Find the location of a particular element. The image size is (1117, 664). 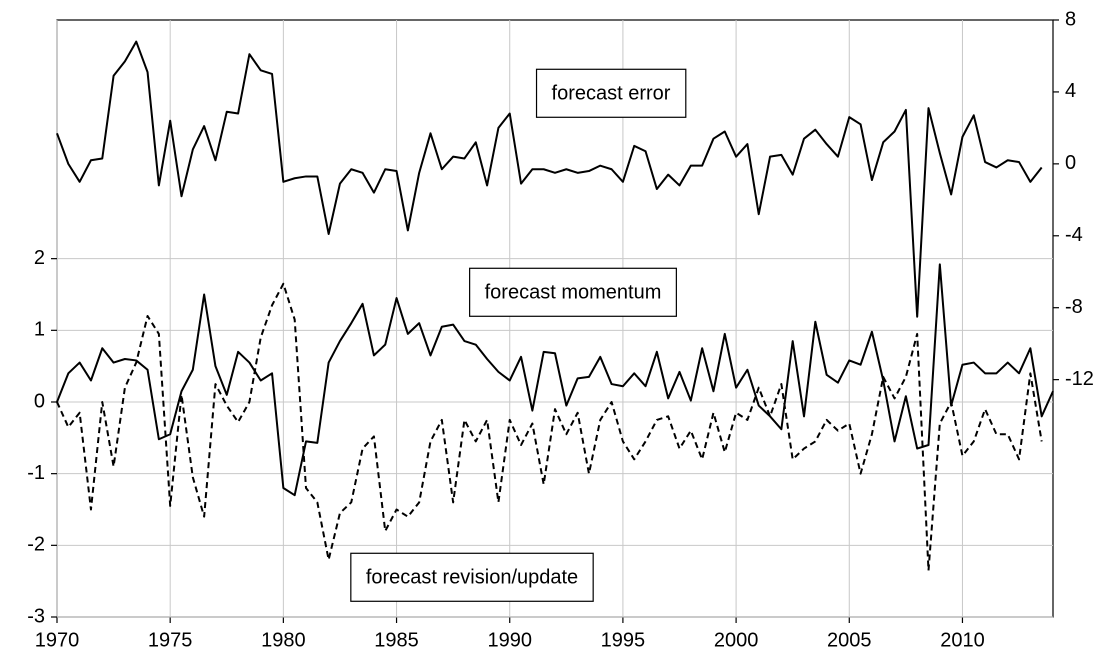

x-tick-label: 1995 is located at coordinates (623, 640).